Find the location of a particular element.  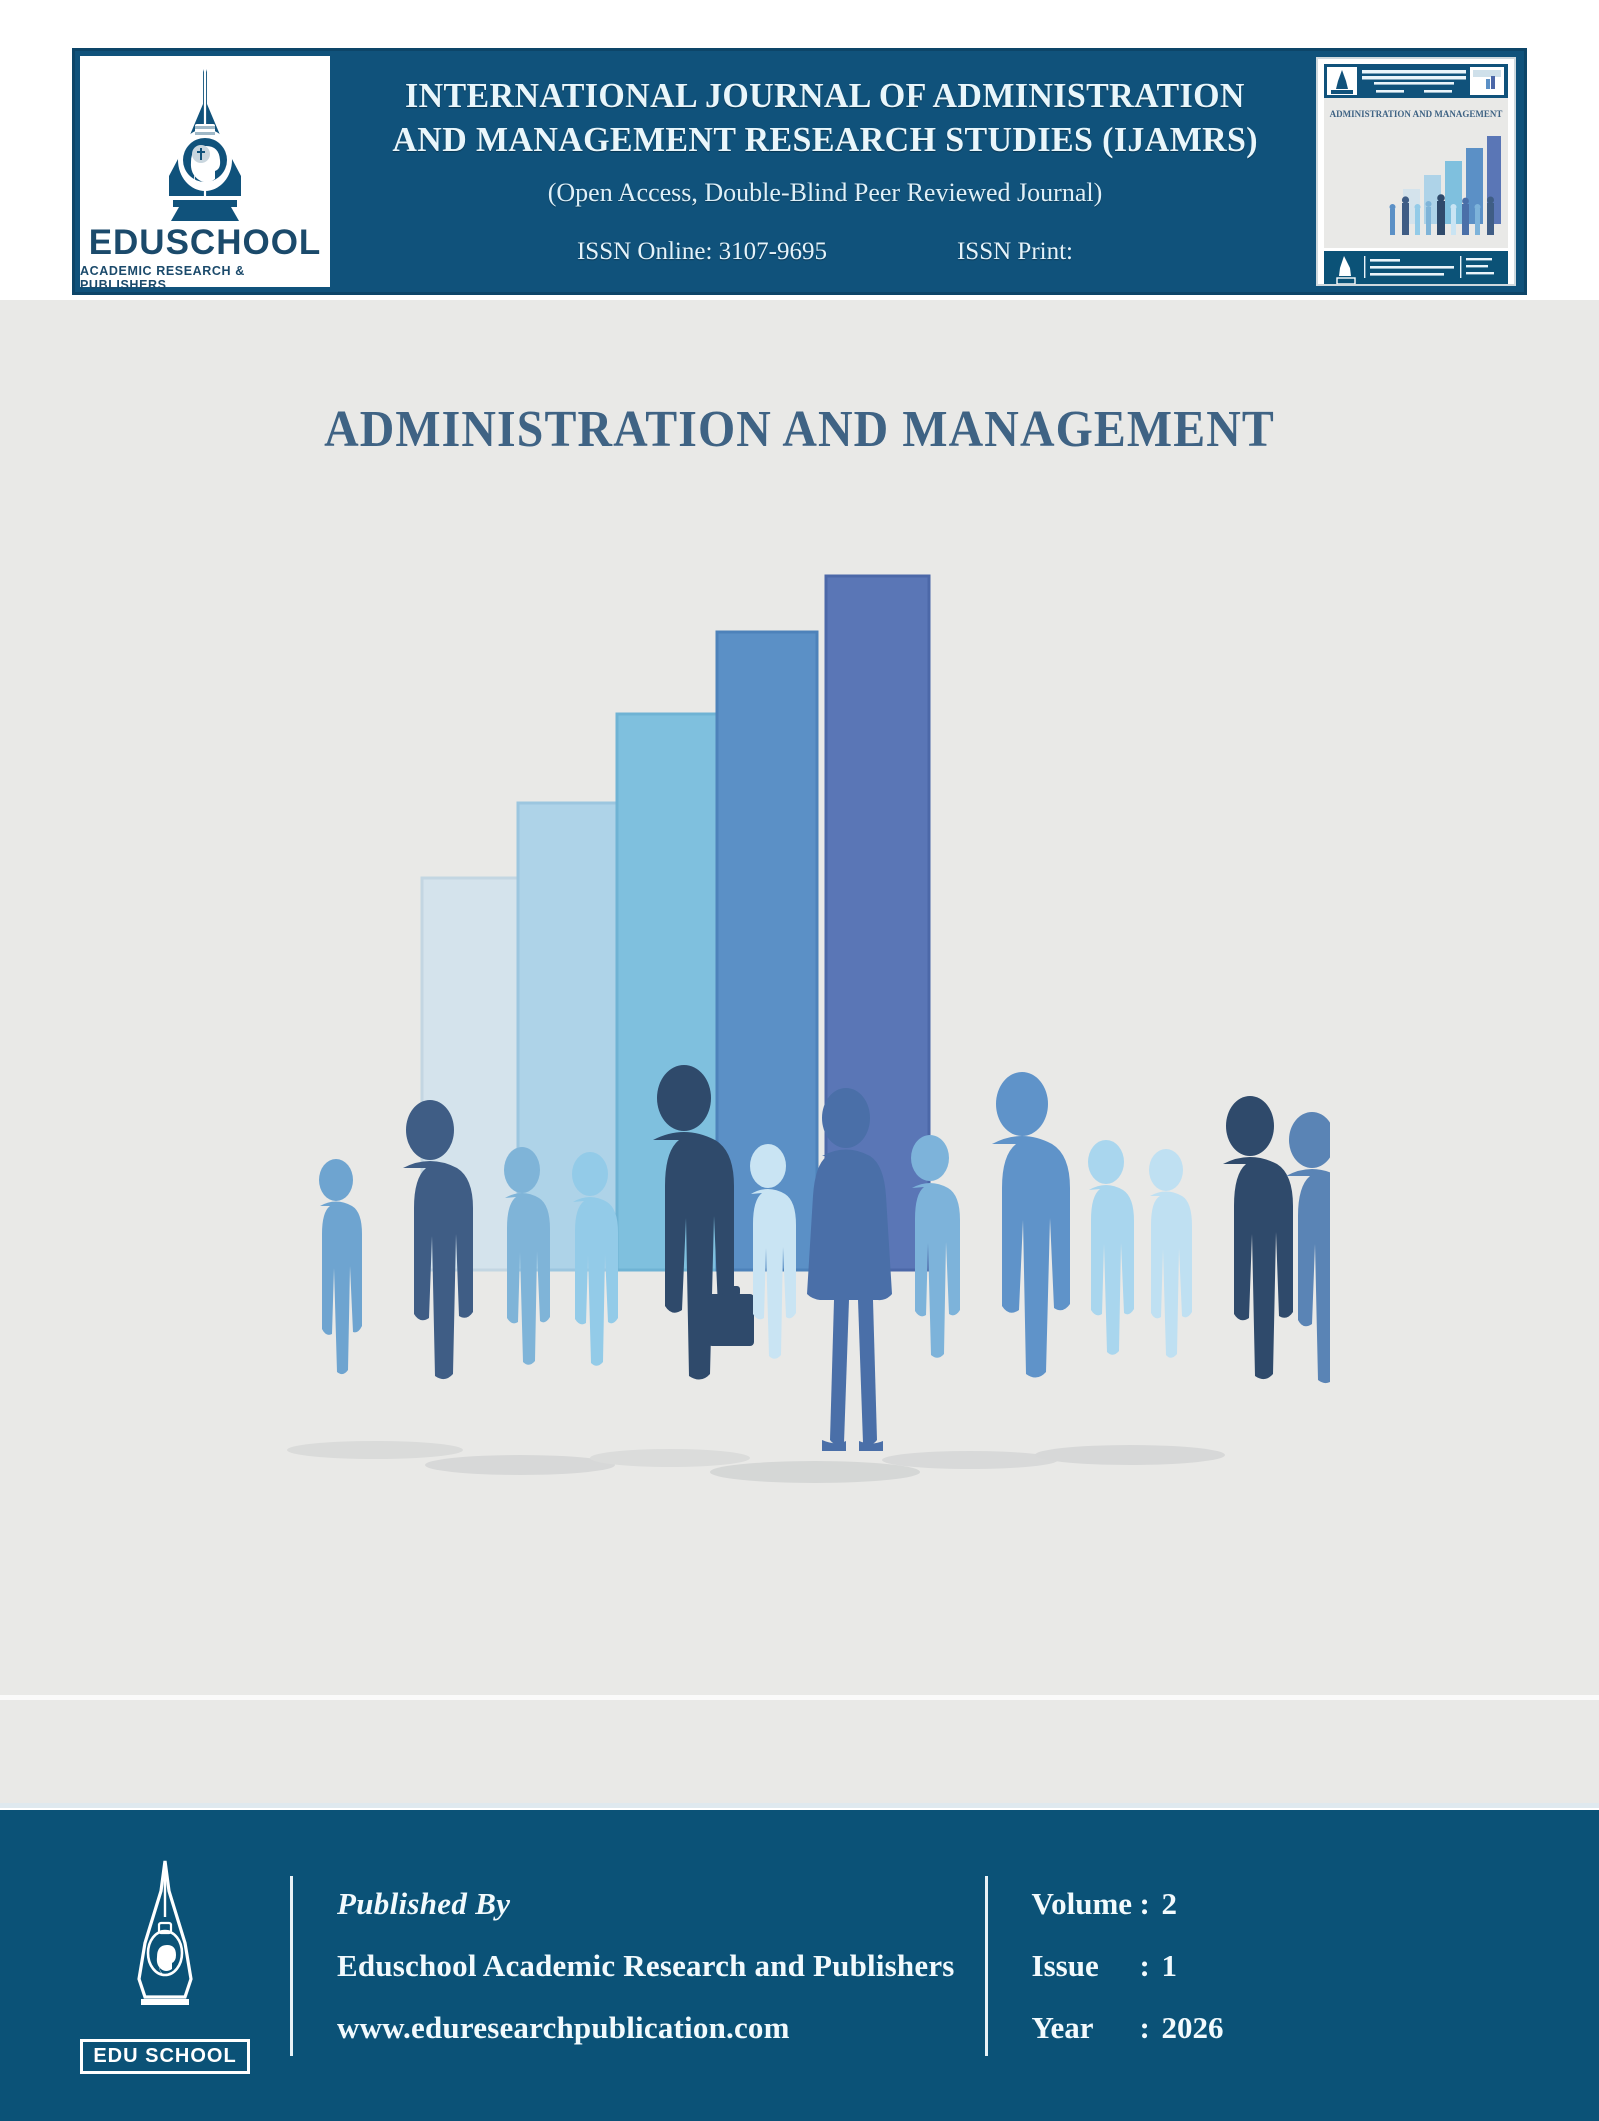

cover-thumbnail: ADMINISTRATION AND MANAGEMENT is located at coordinates (1416, 171).